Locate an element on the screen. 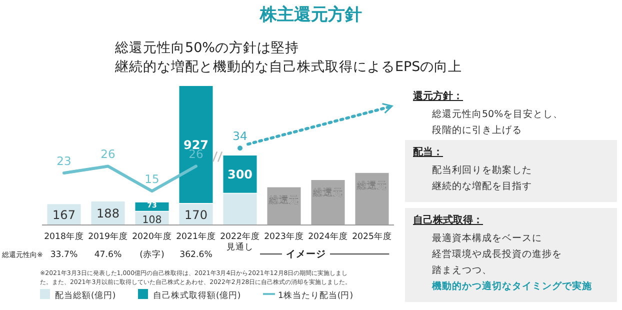  x-tick-label: 2020年度 is located at coordinates (152, 236).